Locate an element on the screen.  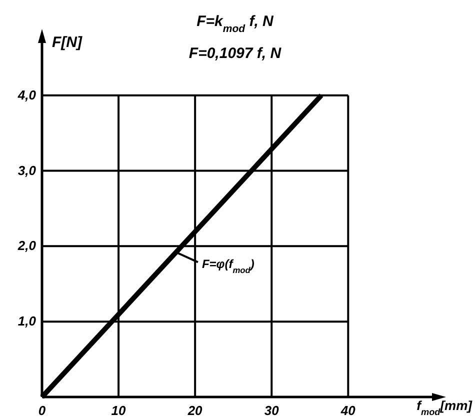
y-tick-label: 3,0 is located at coordinates (27, 170).